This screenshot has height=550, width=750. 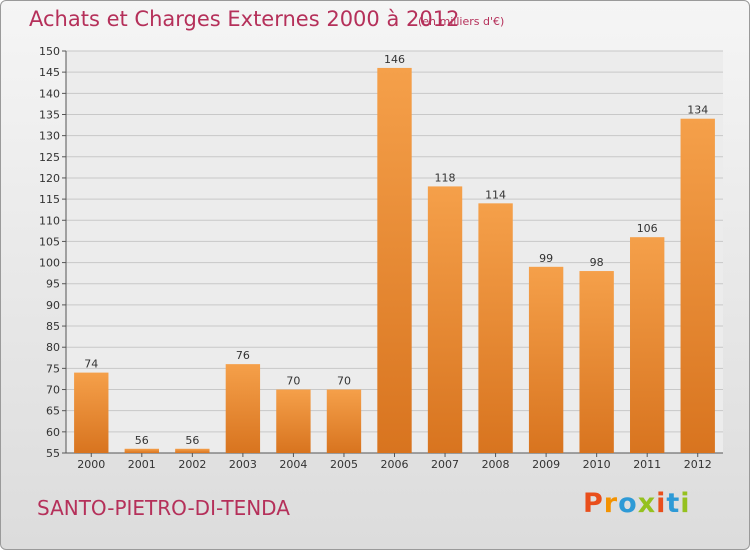 I want to click on data-label: 118, so click(x=445, y=177).